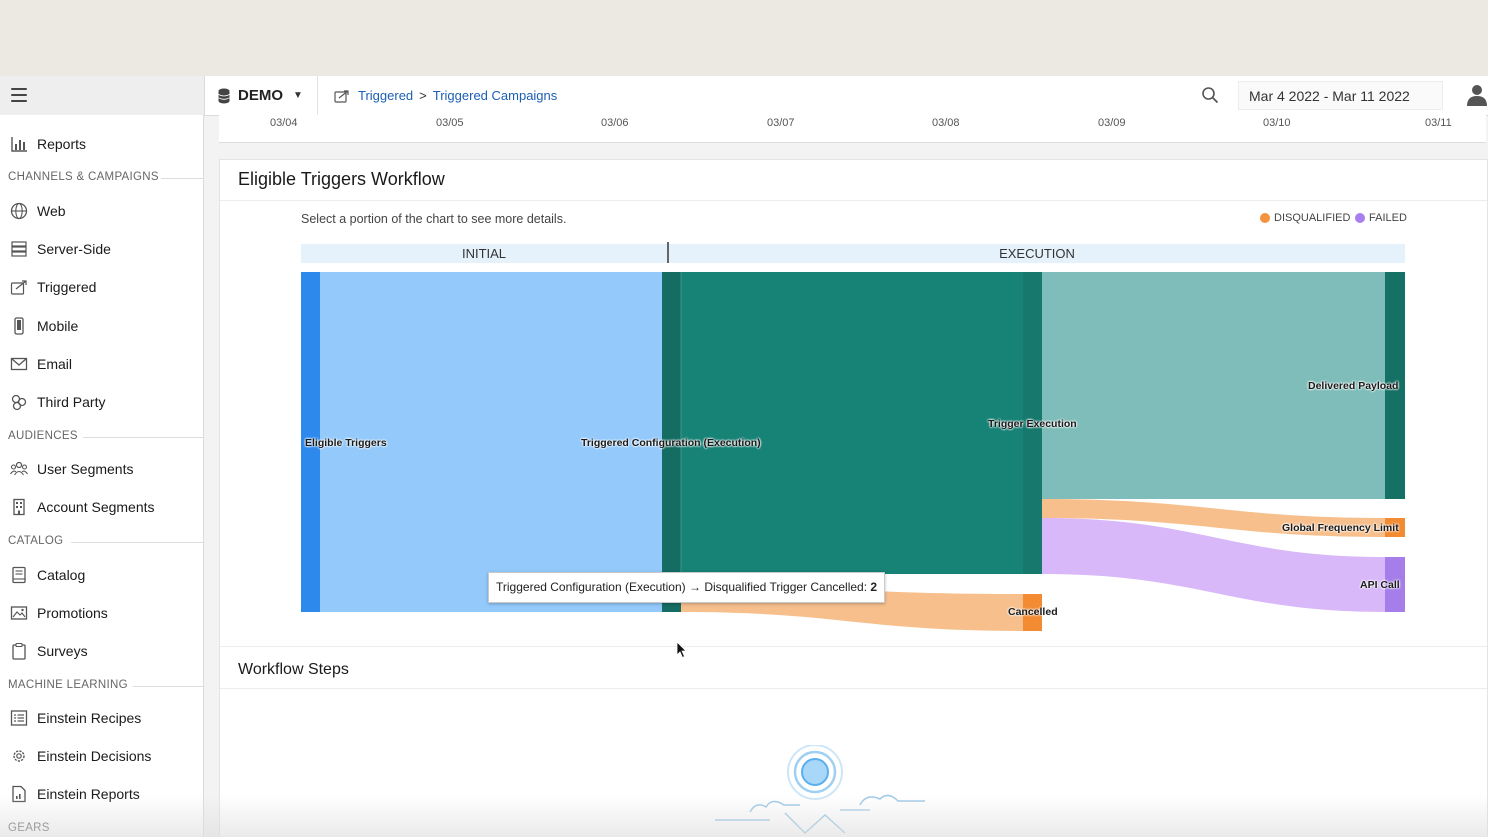 The image size is (1488, 837). Describe the element at coordinates (102, 95) in the screenshot. I see `menu-toggle-area` at that location.